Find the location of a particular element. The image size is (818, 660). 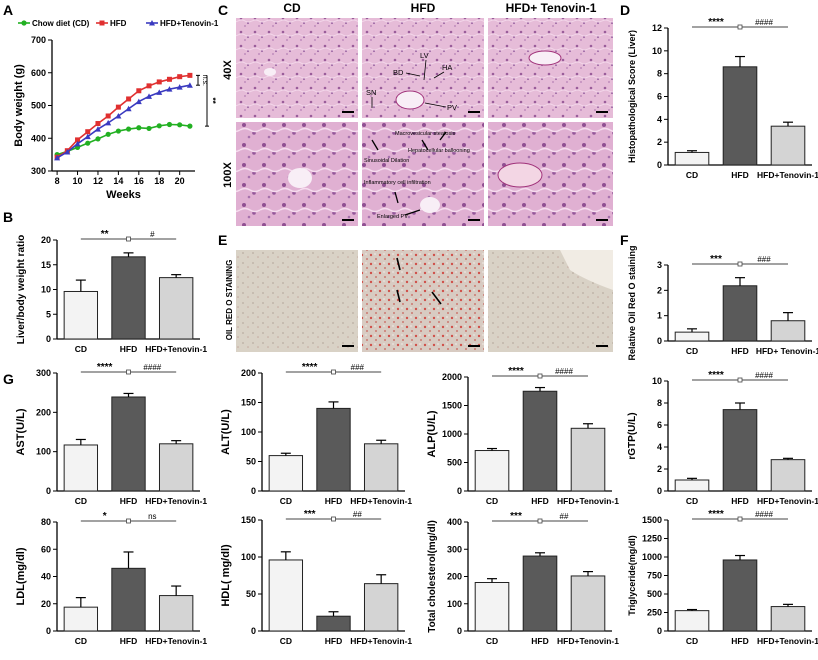

y-tick-label: 250 is located at coordinates (654, 613).